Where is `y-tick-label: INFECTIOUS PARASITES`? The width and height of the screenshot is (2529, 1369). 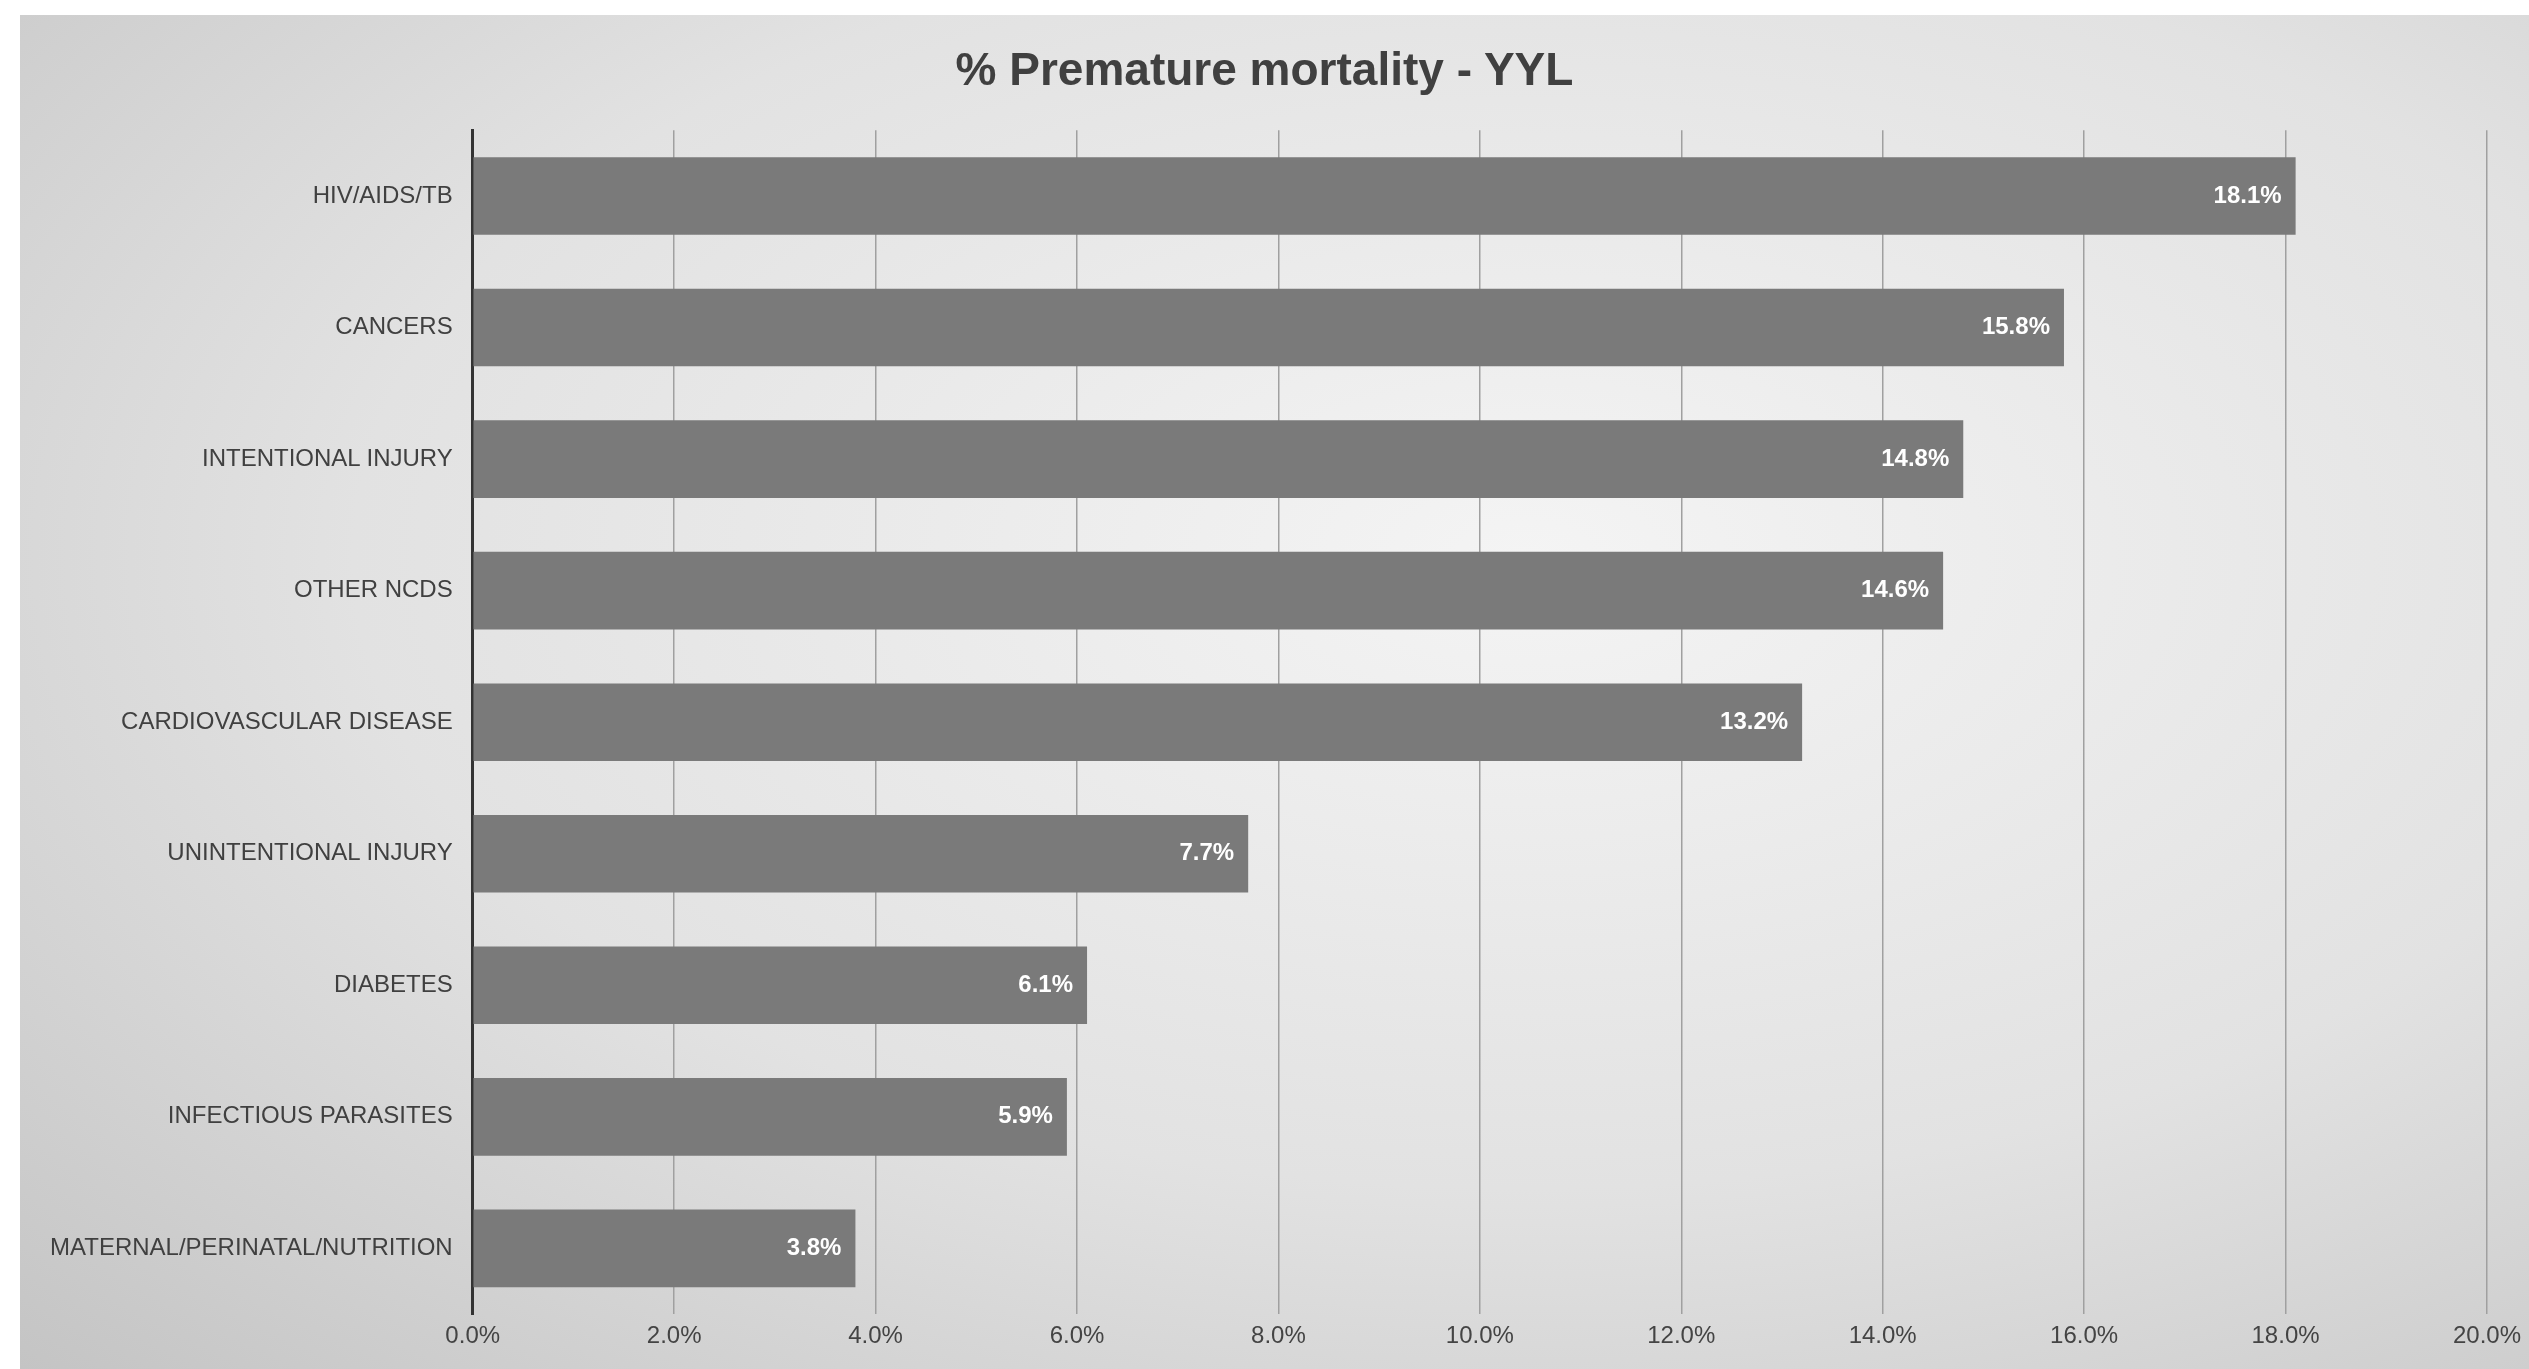 y-tick-label: INFECTIOUS PARASITES is located at coordinates (310, 1115).